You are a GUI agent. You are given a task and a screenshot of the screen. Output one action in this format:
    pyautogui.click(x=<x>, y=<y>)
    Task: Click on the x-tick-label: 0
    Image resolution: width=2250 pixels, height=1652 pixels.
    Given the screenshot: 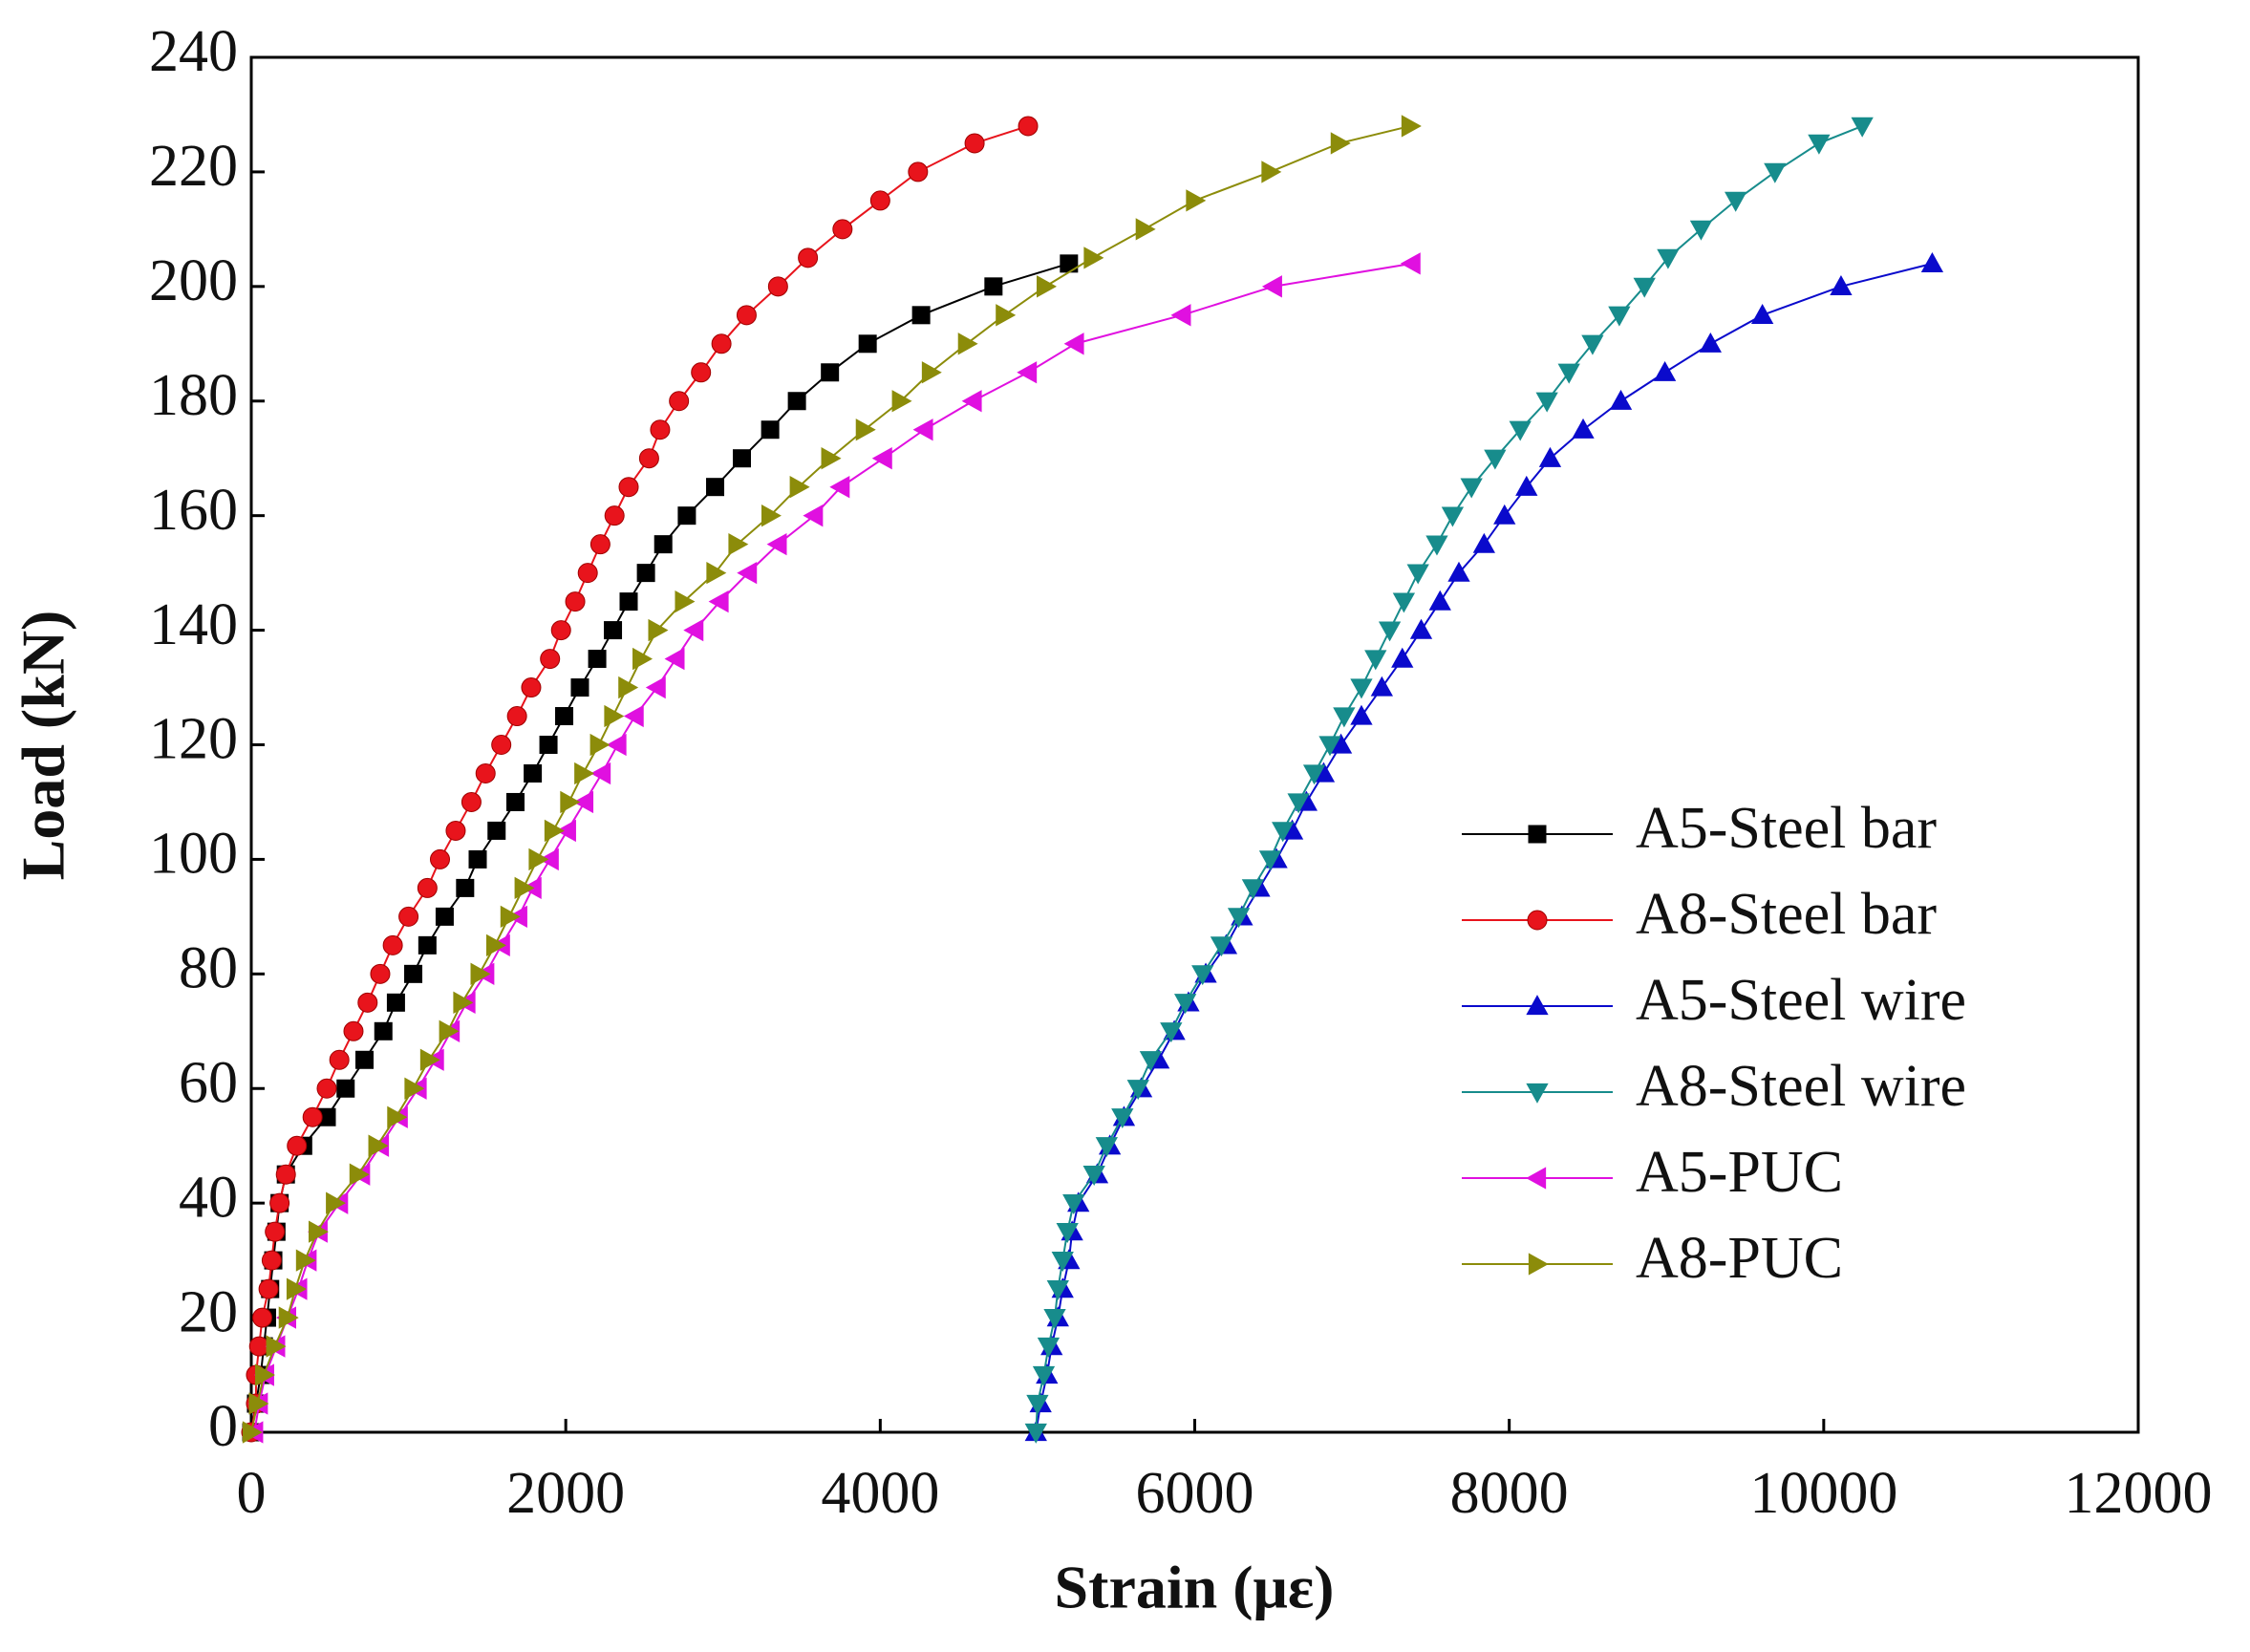 What is the action you would take?
    pyautogui.click(x=252, y=1494)
    